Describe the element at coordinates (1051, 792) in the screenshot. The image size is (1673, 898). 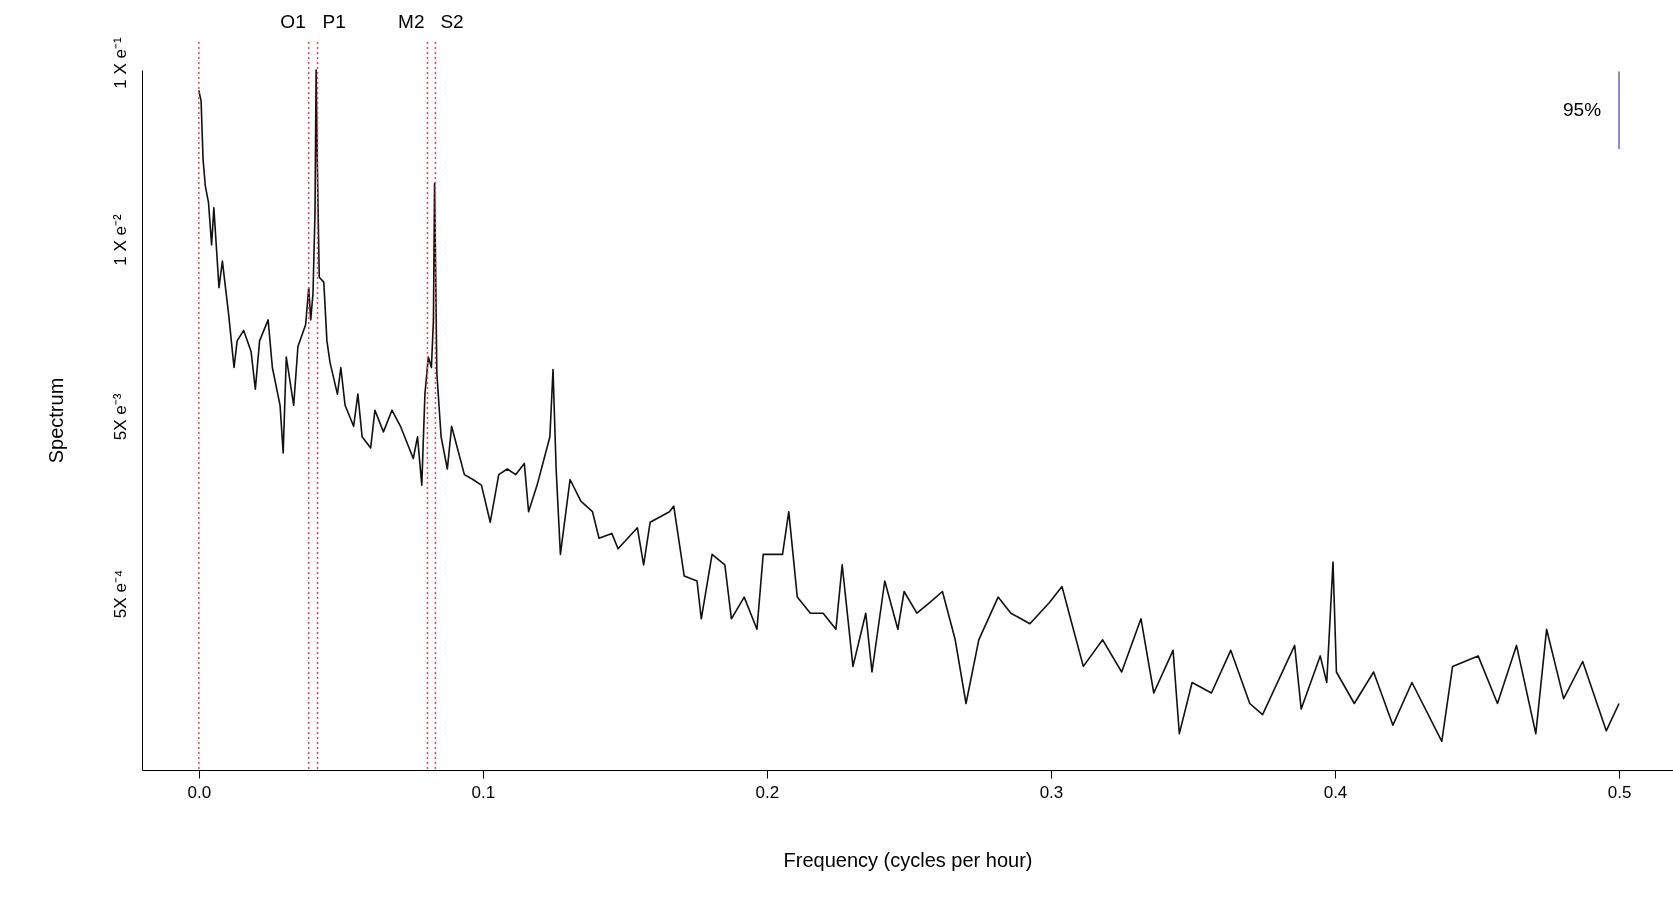
I see `x-tick-label: 0.3` at that location.